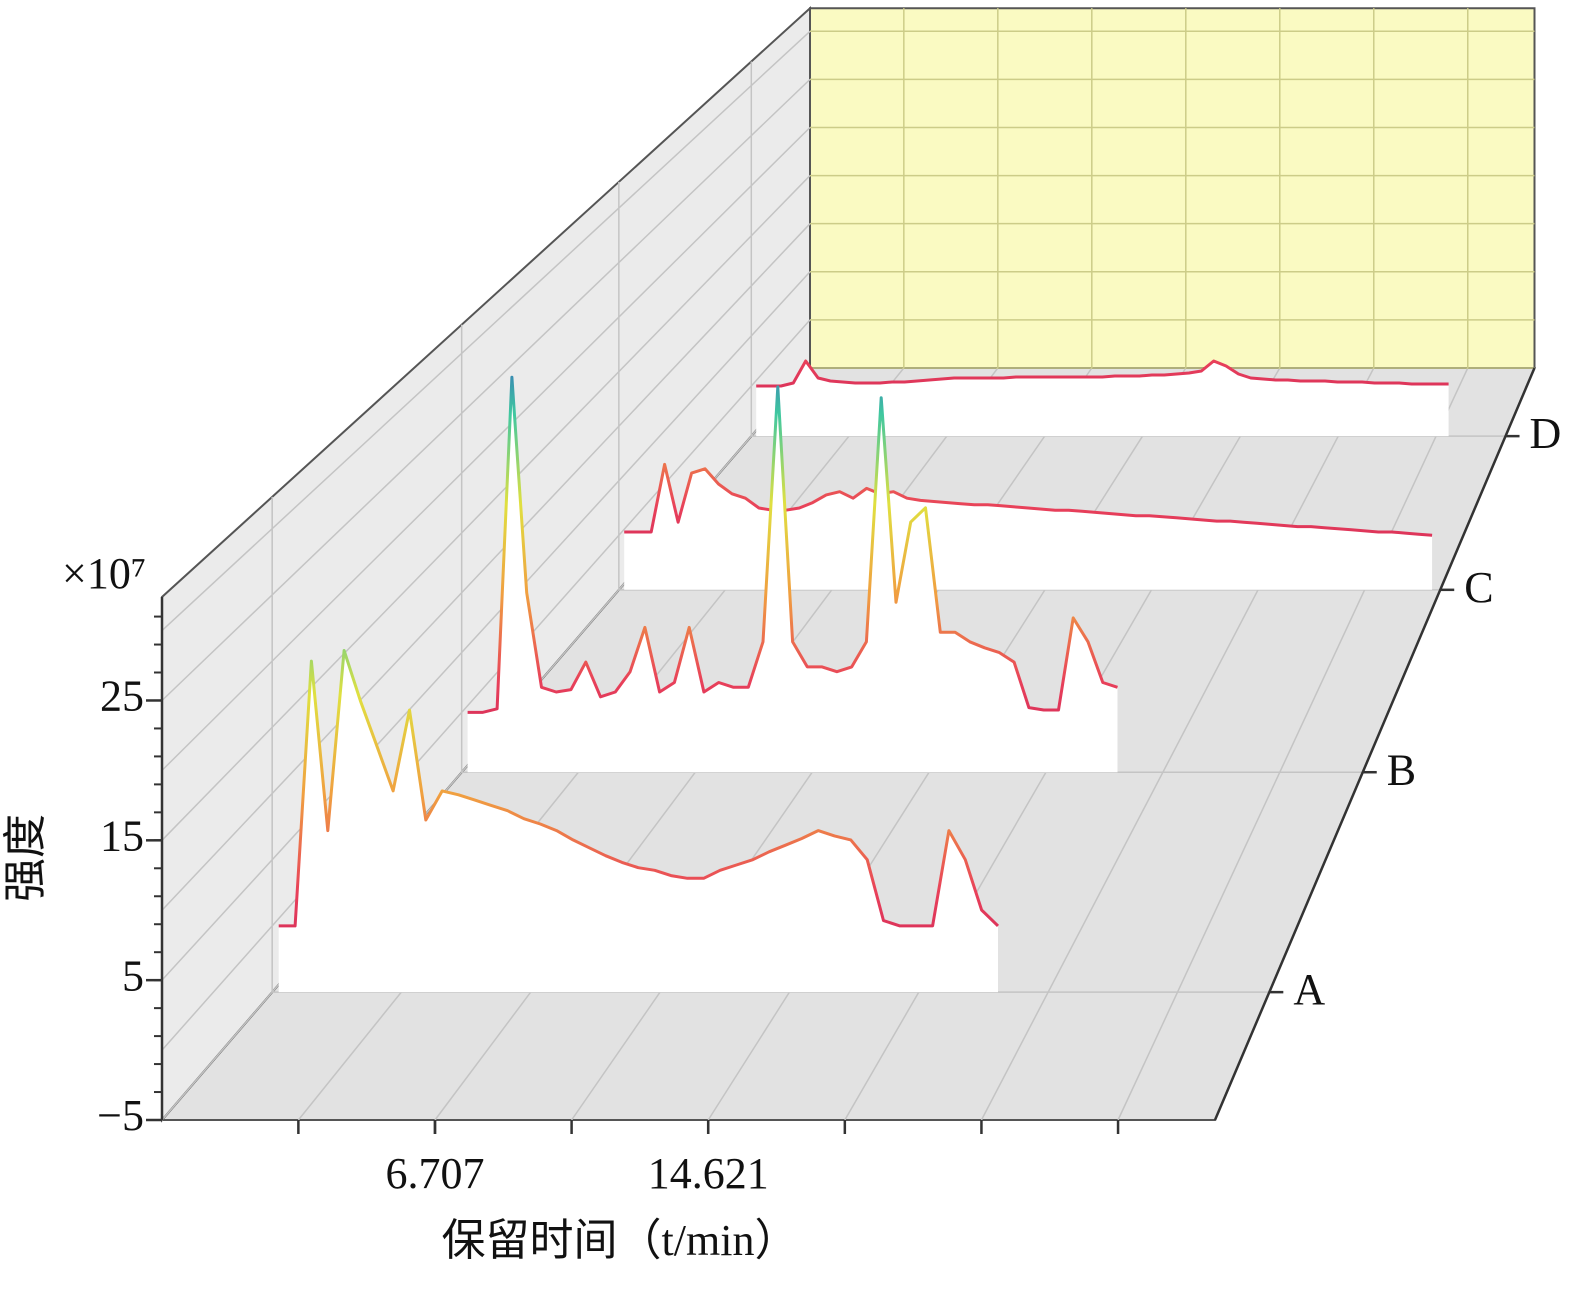  What do you see at coordinates (1401, 769) in the screenshot?
I see `series-label: B` at bounding box center [1401, 769].